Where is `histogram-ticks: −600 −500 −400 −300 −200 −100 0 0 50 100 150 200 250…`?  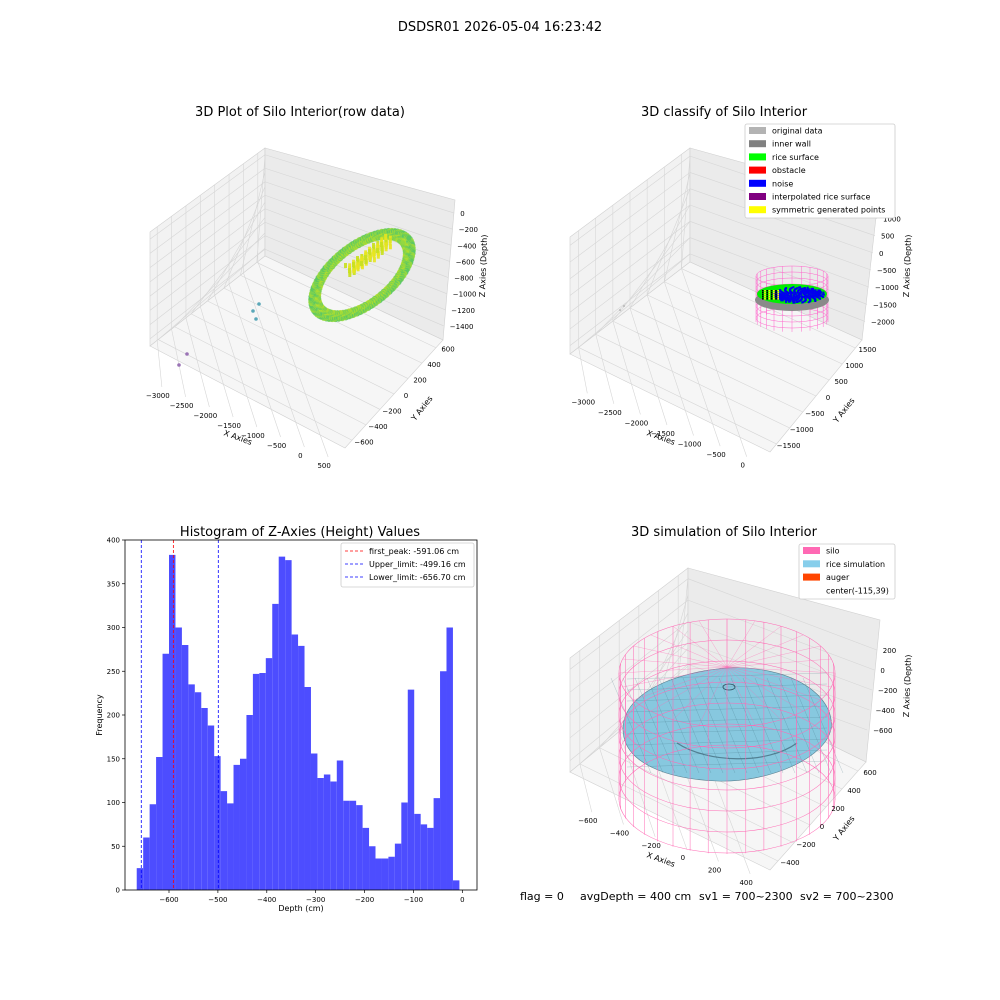 histogram-ticks: −600 −500 −400 −300 −200 −100 0 0 50 100 150 200 250… is located at coordinates (286, 721).